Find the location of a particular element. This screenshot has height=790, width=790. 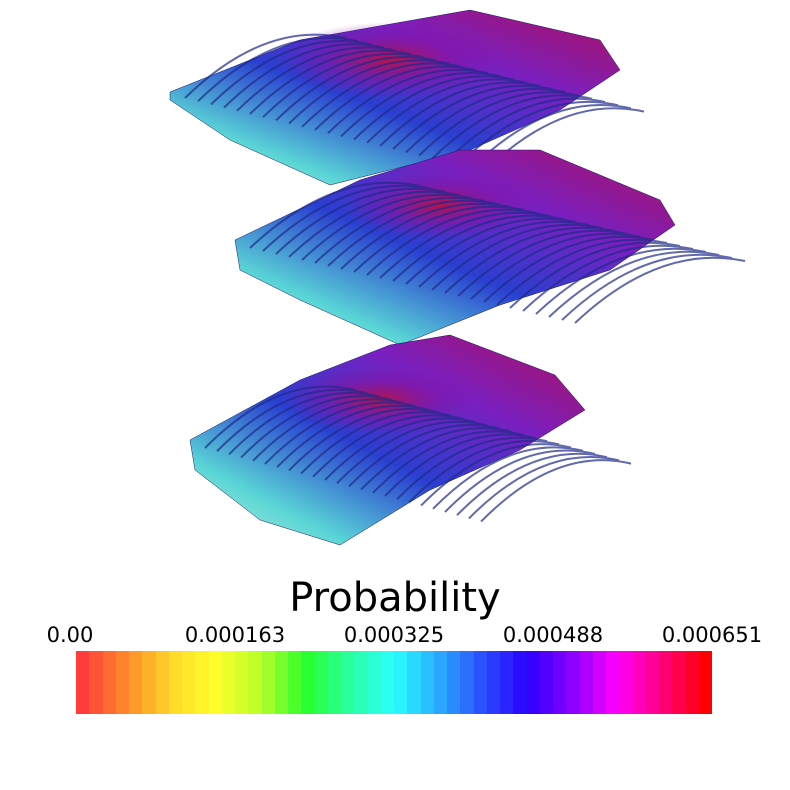

colorbar-tick-label: 0.000325 is located at coordinates (394, 635).